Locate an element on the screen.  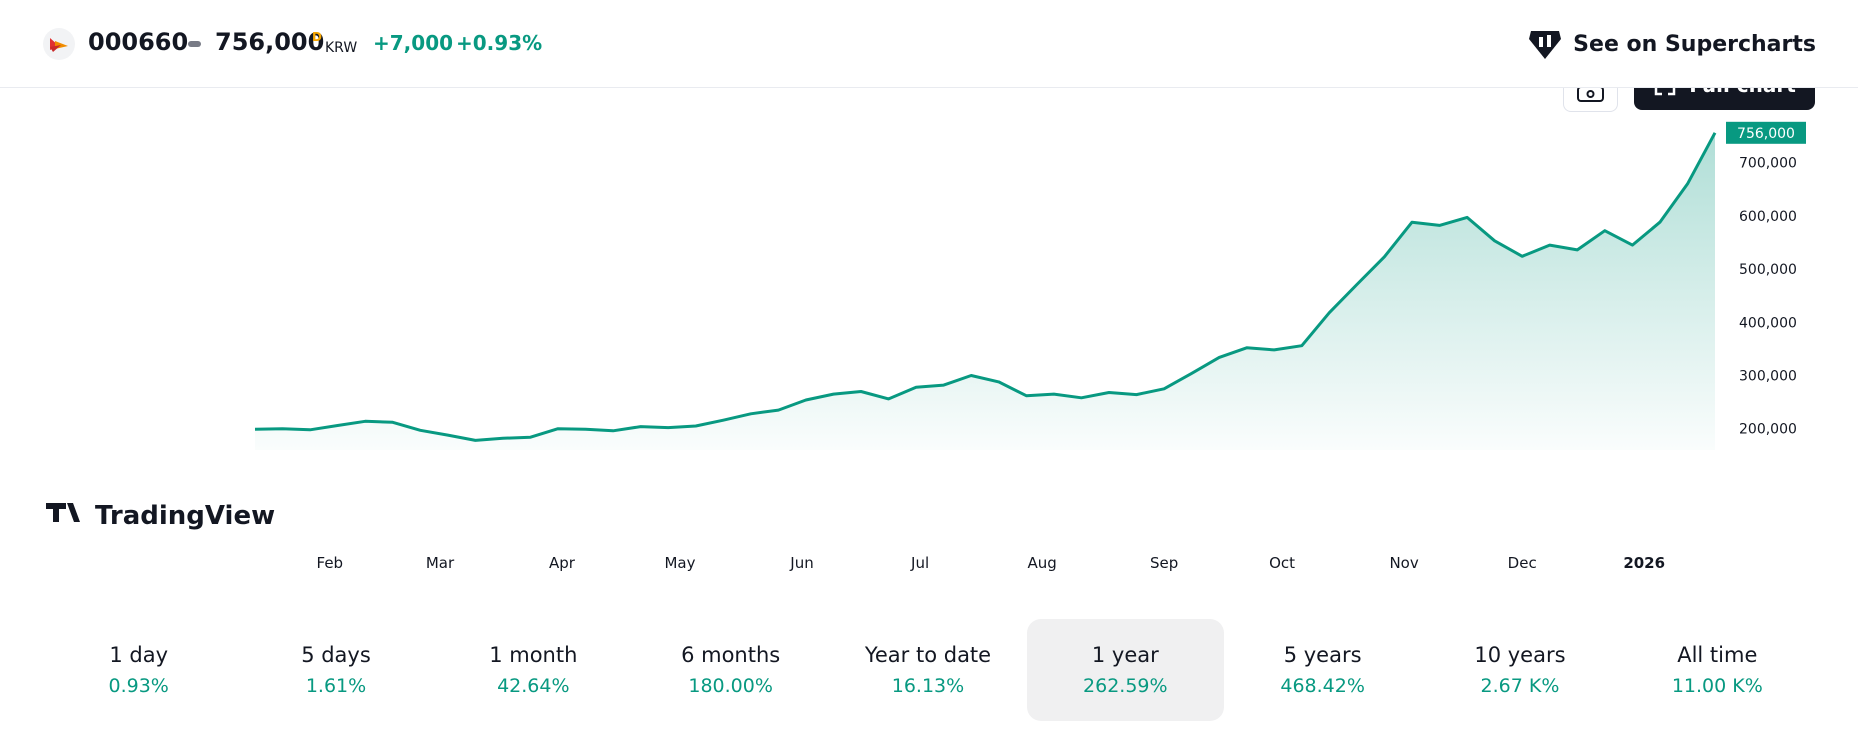
supercharts-label: See on Supercharts is located at coordinates (1694, 44).